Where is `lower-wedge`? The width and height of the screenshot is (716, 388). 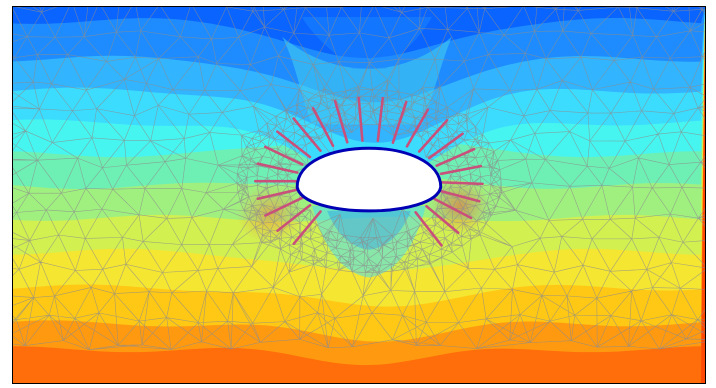
lower-wedge is located at coordinates (369, 241).